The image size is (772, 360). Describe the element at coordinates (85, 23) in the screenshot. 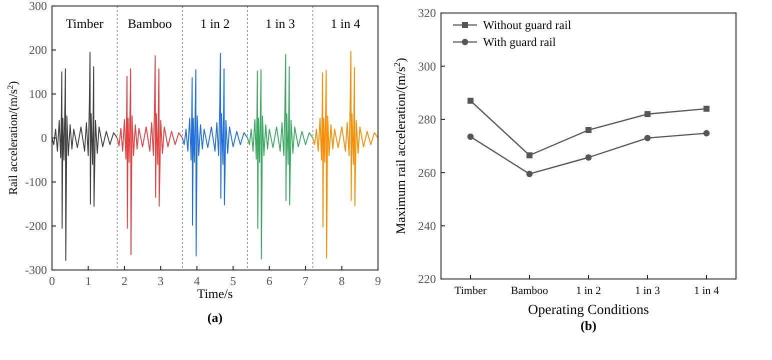

I see `series-label: Timber` at that location.